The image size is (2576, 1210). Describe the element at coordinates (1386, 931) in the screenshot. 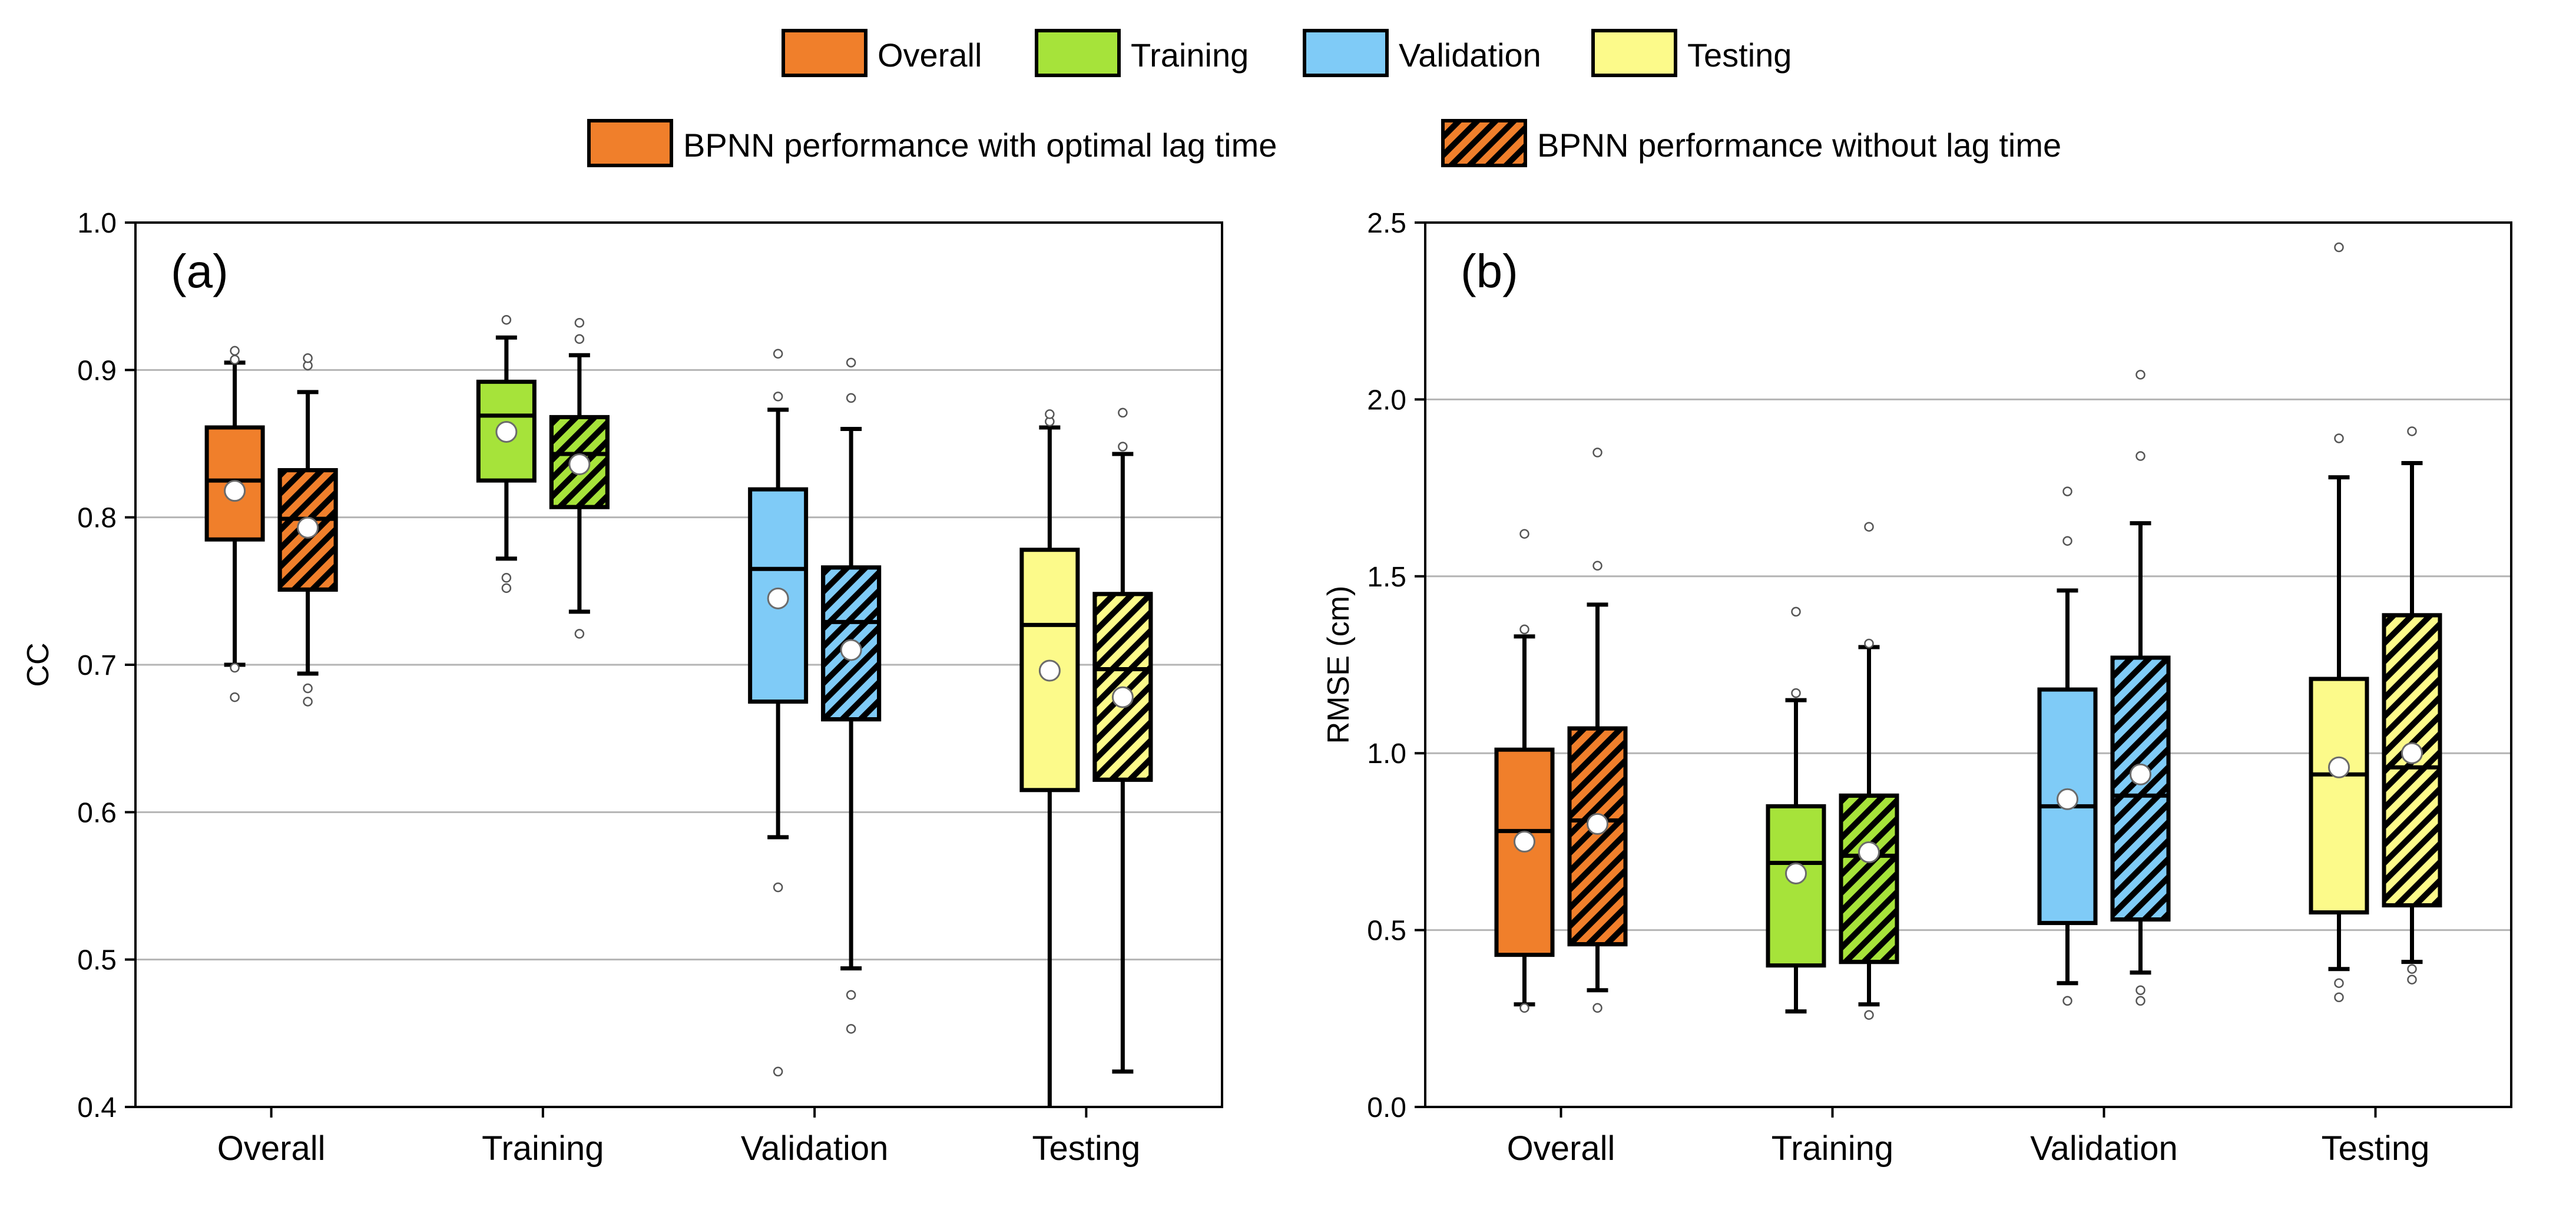

I see `y-tick-label: 0.5` at that location.